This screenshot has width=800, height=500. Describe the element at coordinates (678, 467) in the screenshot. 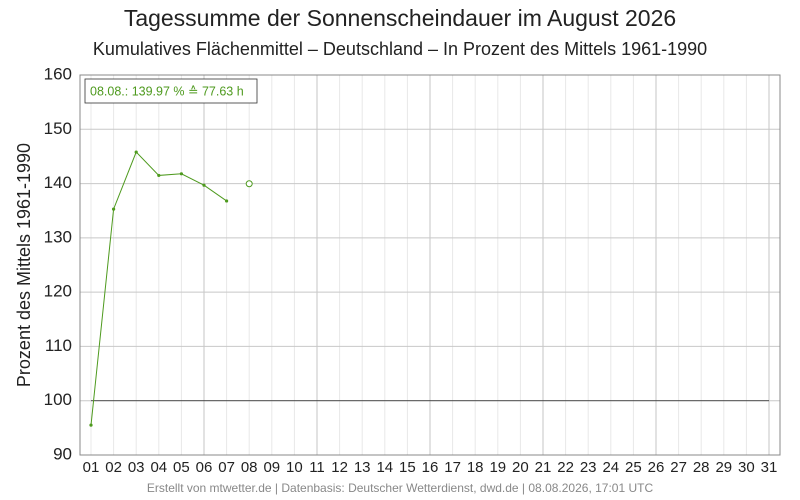

I see `x-tick-label: 27` at that location.